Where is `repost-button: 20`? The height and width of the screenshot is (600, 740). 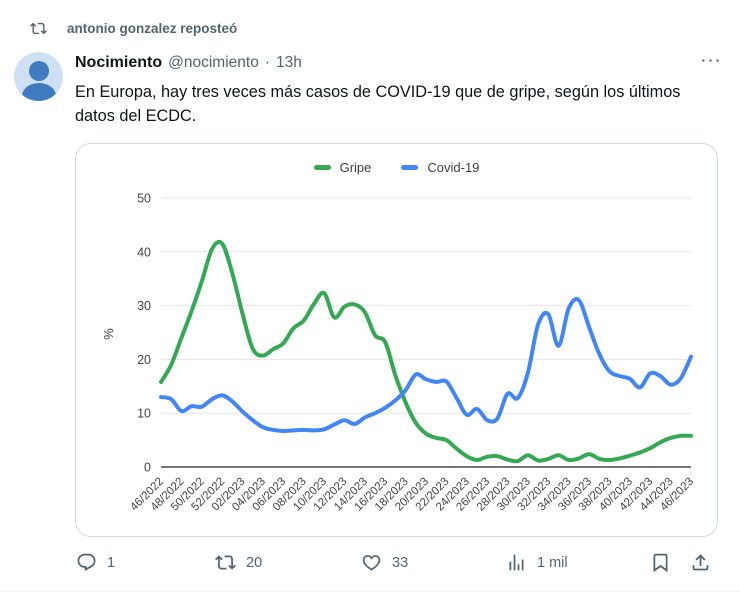
repost-button: 20 is located at coordinates (238, 562).